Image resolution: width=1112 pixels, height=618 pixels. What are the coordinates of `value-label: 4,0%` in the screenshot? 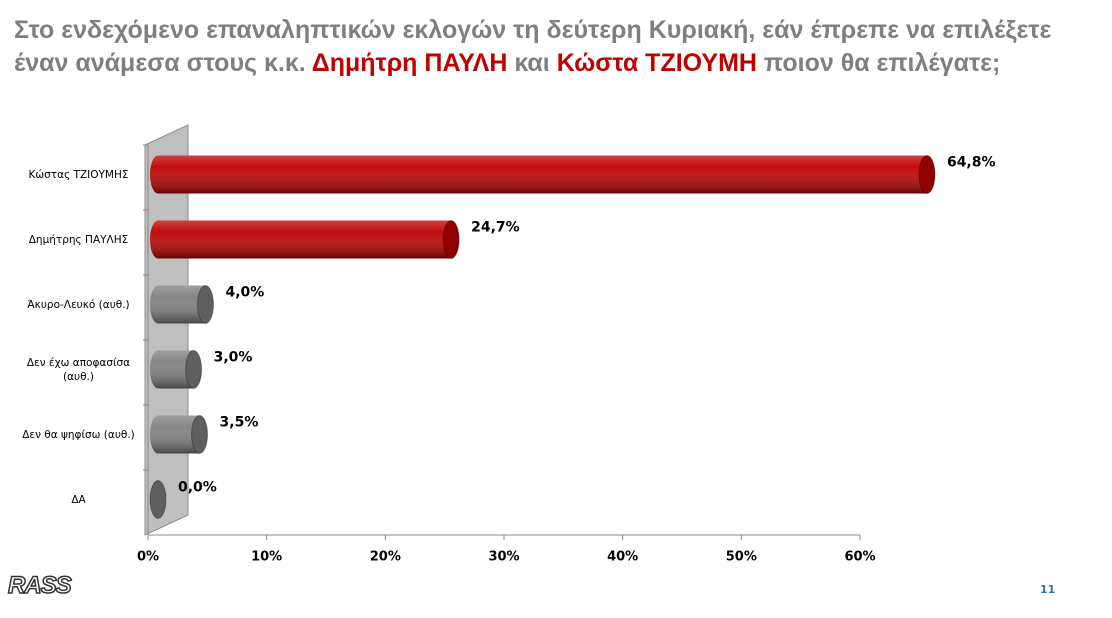 It's located at (244, 293).